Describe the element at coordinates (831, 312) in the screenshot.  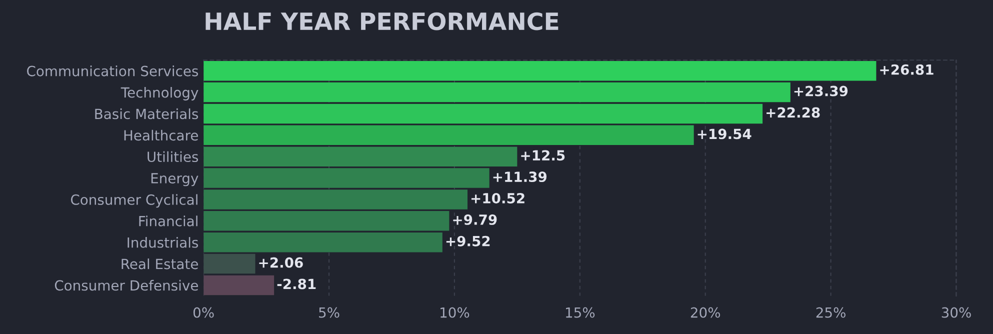
I see `x-tick-label: 25%` at that location.